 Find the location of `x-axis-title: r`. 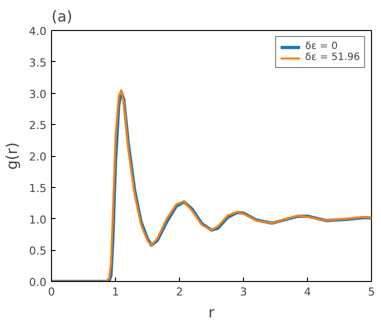

x-axis-title: r is located at coordinates (212, 313).